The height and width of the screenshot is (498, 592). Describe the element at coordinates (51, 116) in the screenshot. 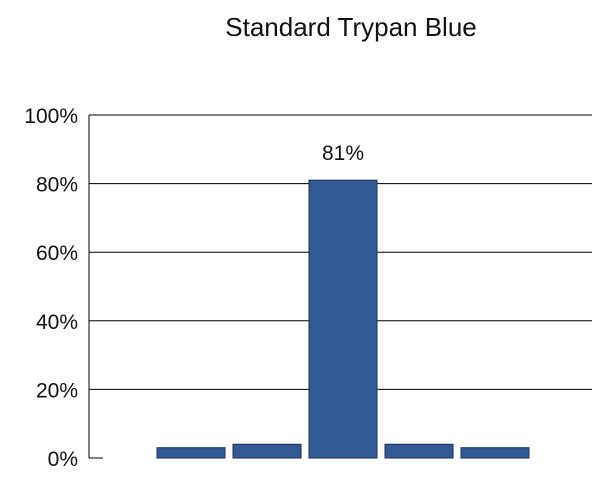

I see `y-tick-label: 100%` at that location.